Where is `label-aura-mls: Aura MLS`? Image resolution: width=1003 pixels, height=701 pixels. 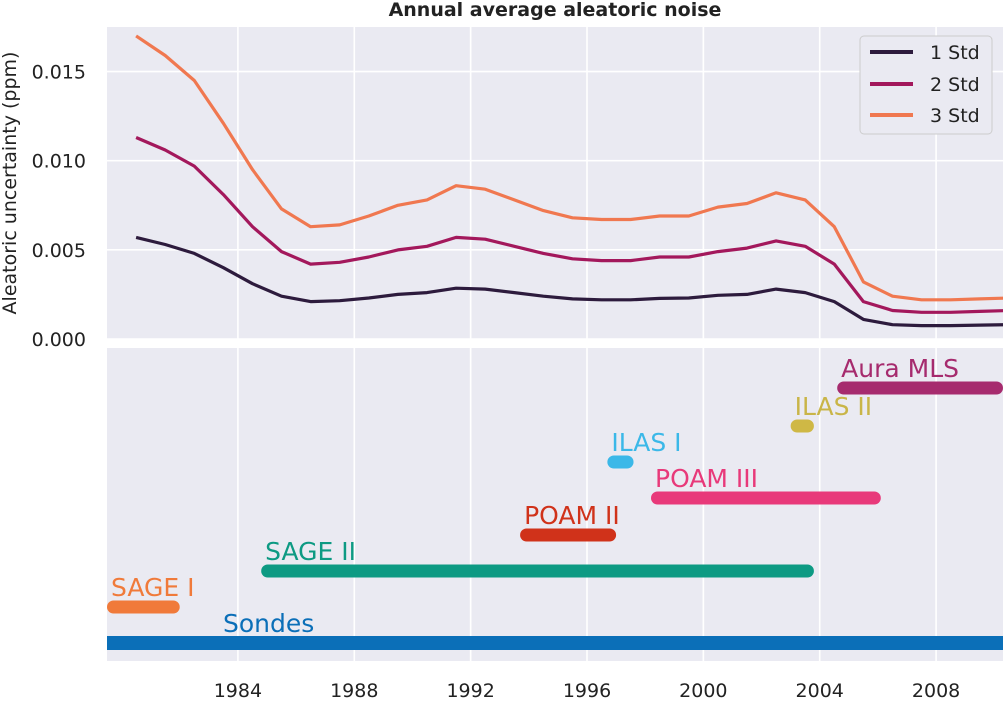
label-aura-mls: Aura MLS is located at coordinates (900, 368).